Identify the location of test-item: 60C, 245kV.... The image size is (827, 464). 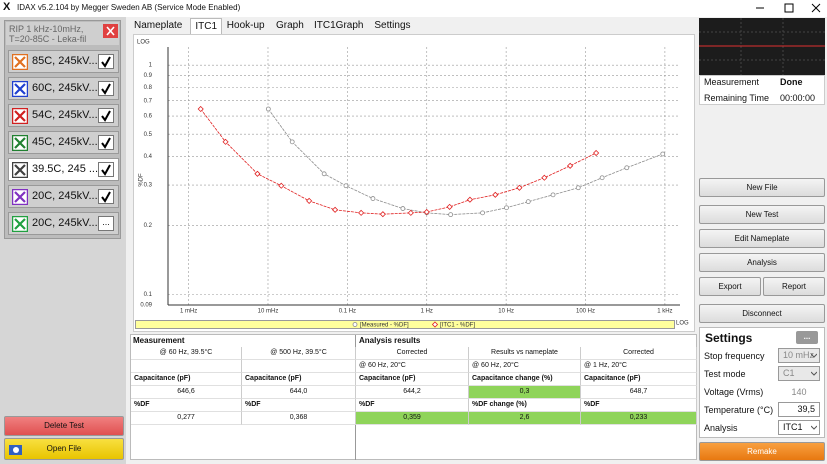
(63, 88).